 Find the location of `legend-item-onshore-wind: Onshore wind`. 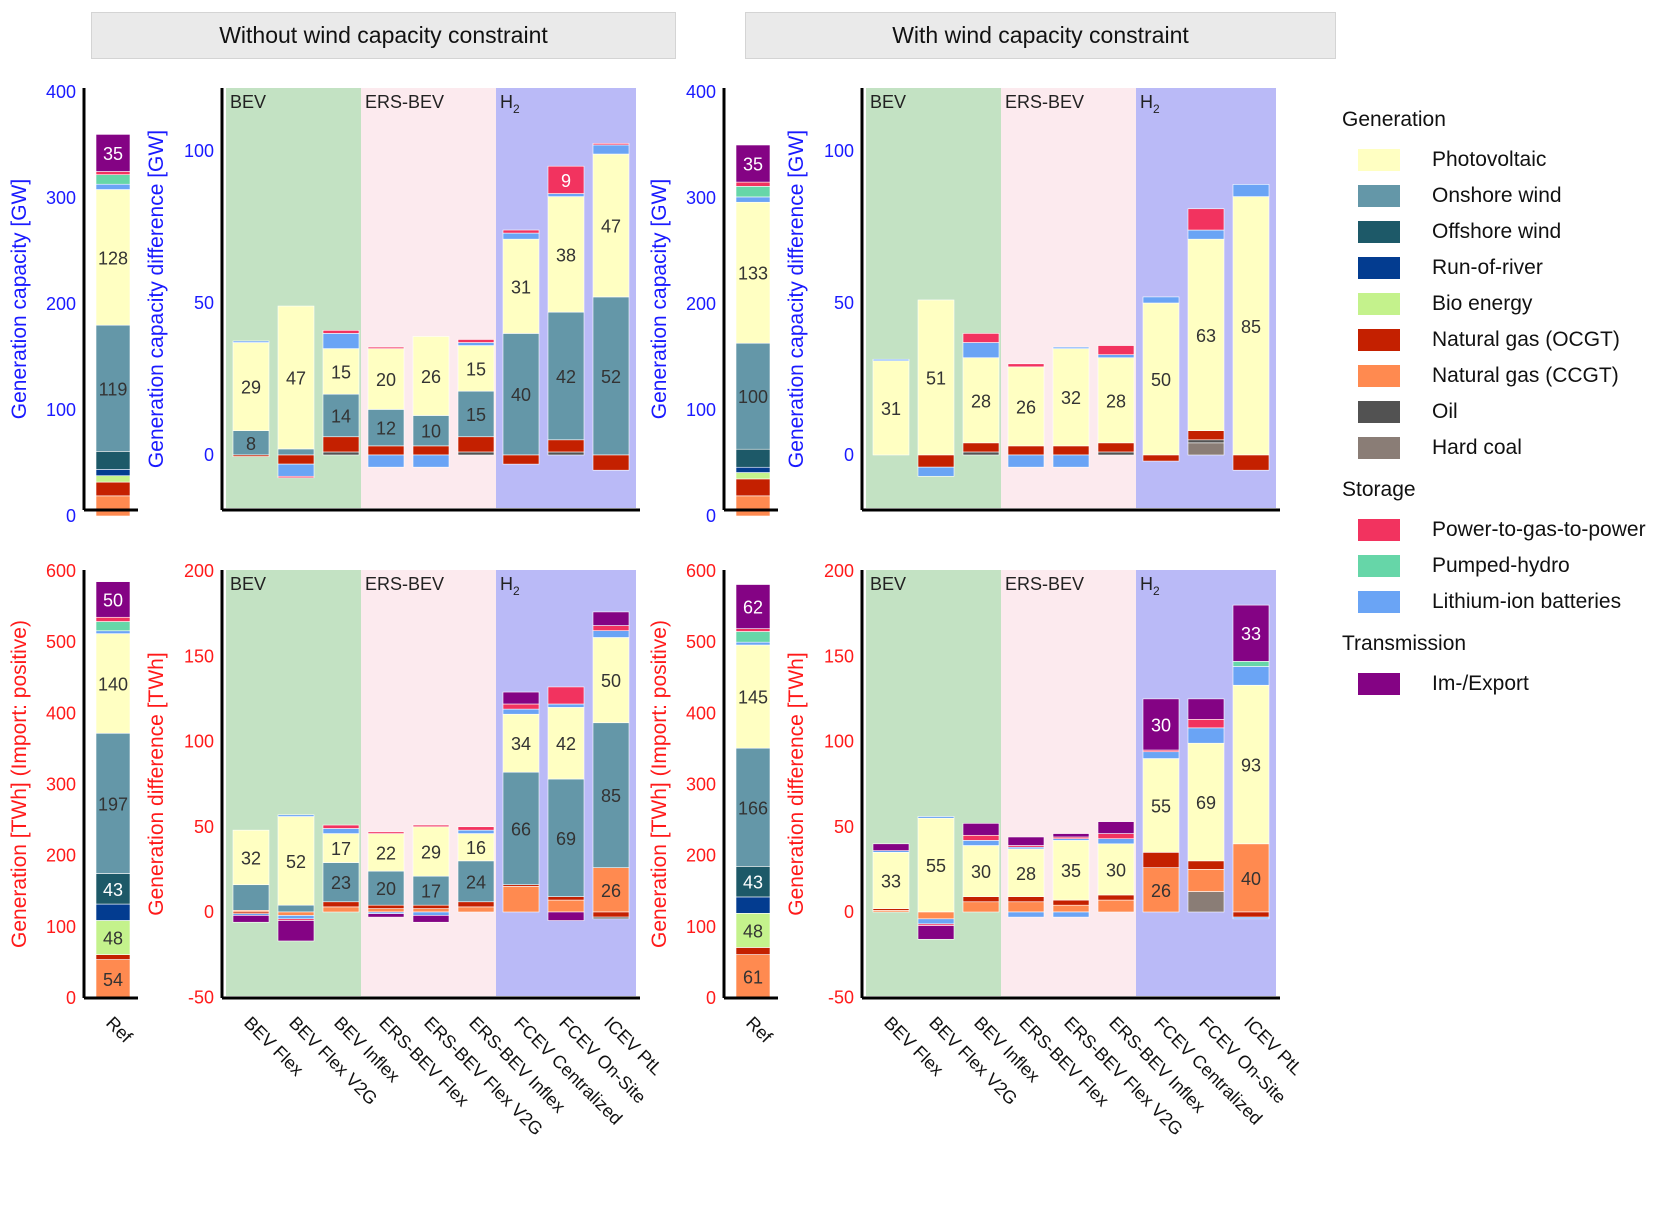

legend-item-onshore-wind: Onshore wind is located at coordinates (1497, 196).